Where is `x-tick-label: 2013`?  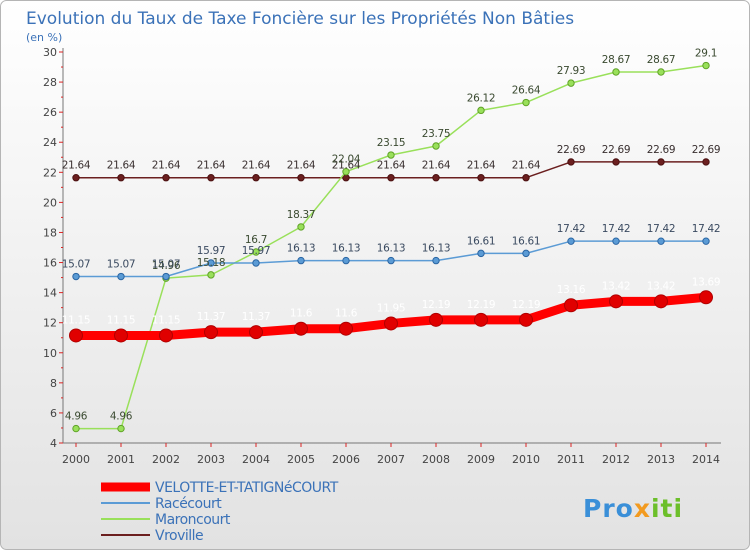
x-tick-label: 2013 is located at coordinates (661, 459).